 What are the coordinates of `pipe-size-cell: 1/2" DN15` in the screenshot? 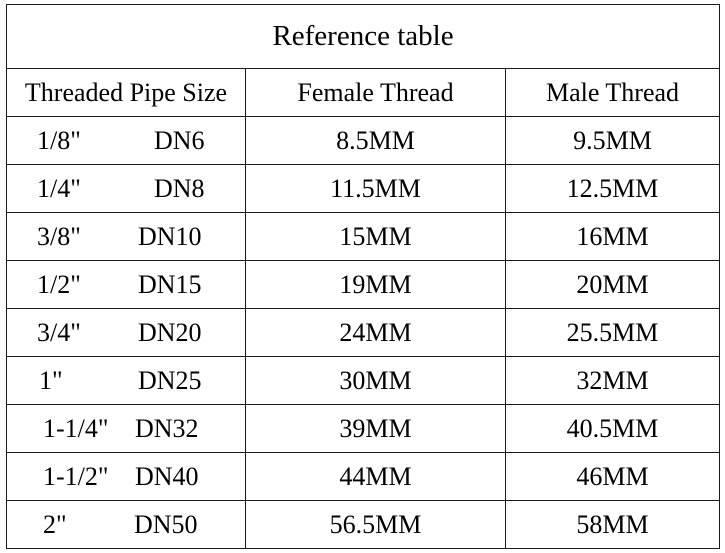 It's located at (126, 284).